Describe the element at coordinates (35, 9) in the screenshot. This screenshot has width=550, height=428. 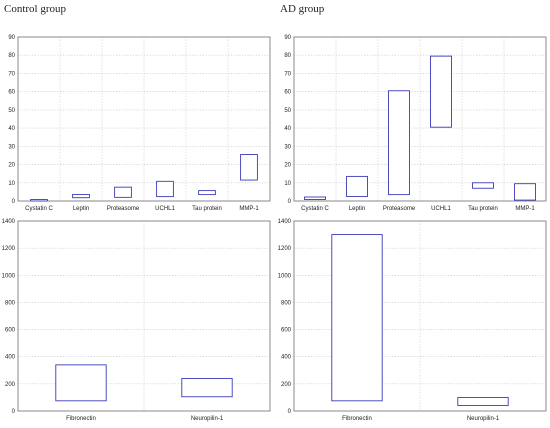
I see `control-group-title: Control group` at that location.